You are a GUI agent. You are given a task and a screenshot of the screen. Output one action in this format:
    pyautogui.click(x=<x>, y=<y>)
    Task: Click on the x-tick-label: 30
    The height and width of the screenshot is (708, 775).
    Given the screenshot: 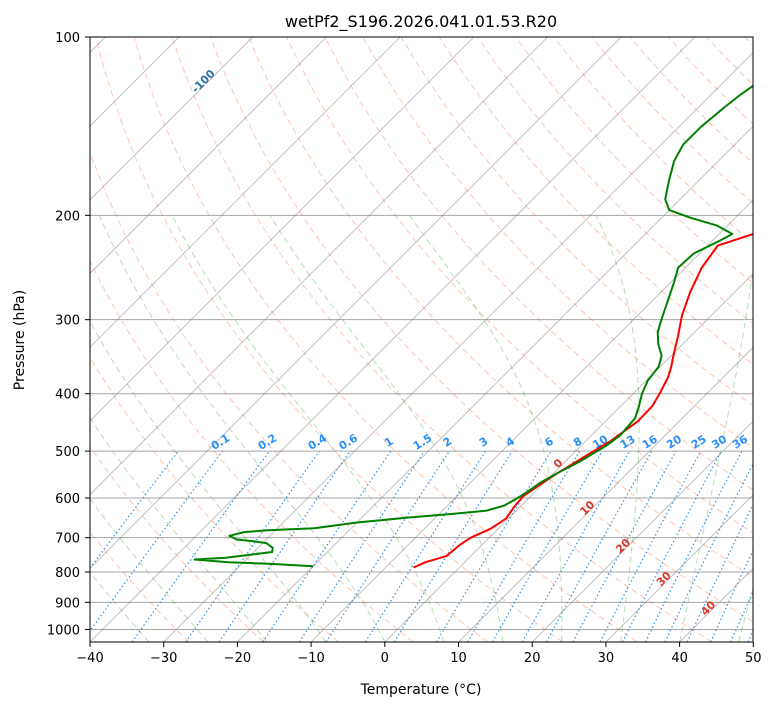 What is the action you would take?
    pyautogui.click(x=606, y=658)
    